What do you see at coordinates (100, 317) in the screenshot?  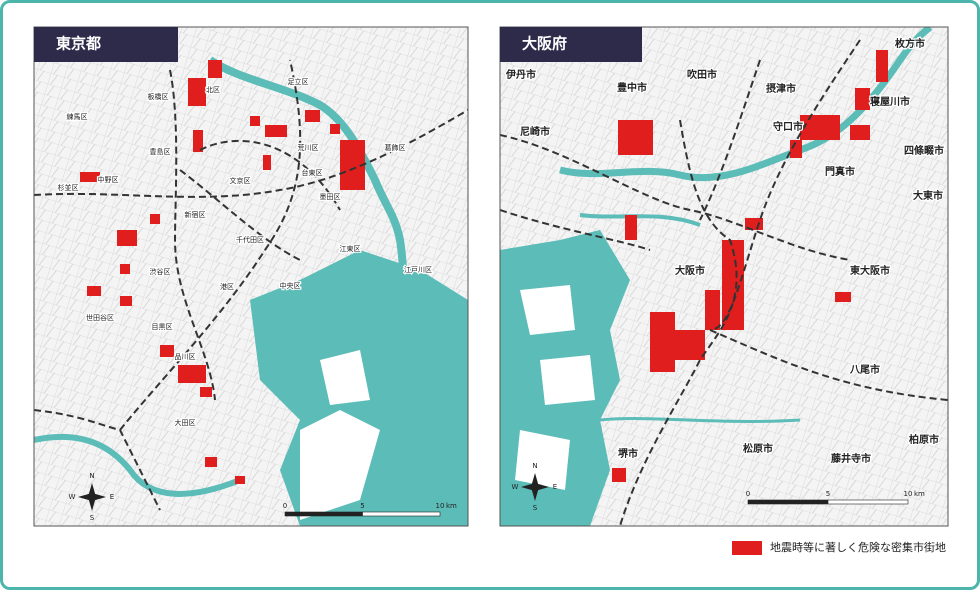 I see `place-label: 世田谷区` at bounding box center [100, 317].